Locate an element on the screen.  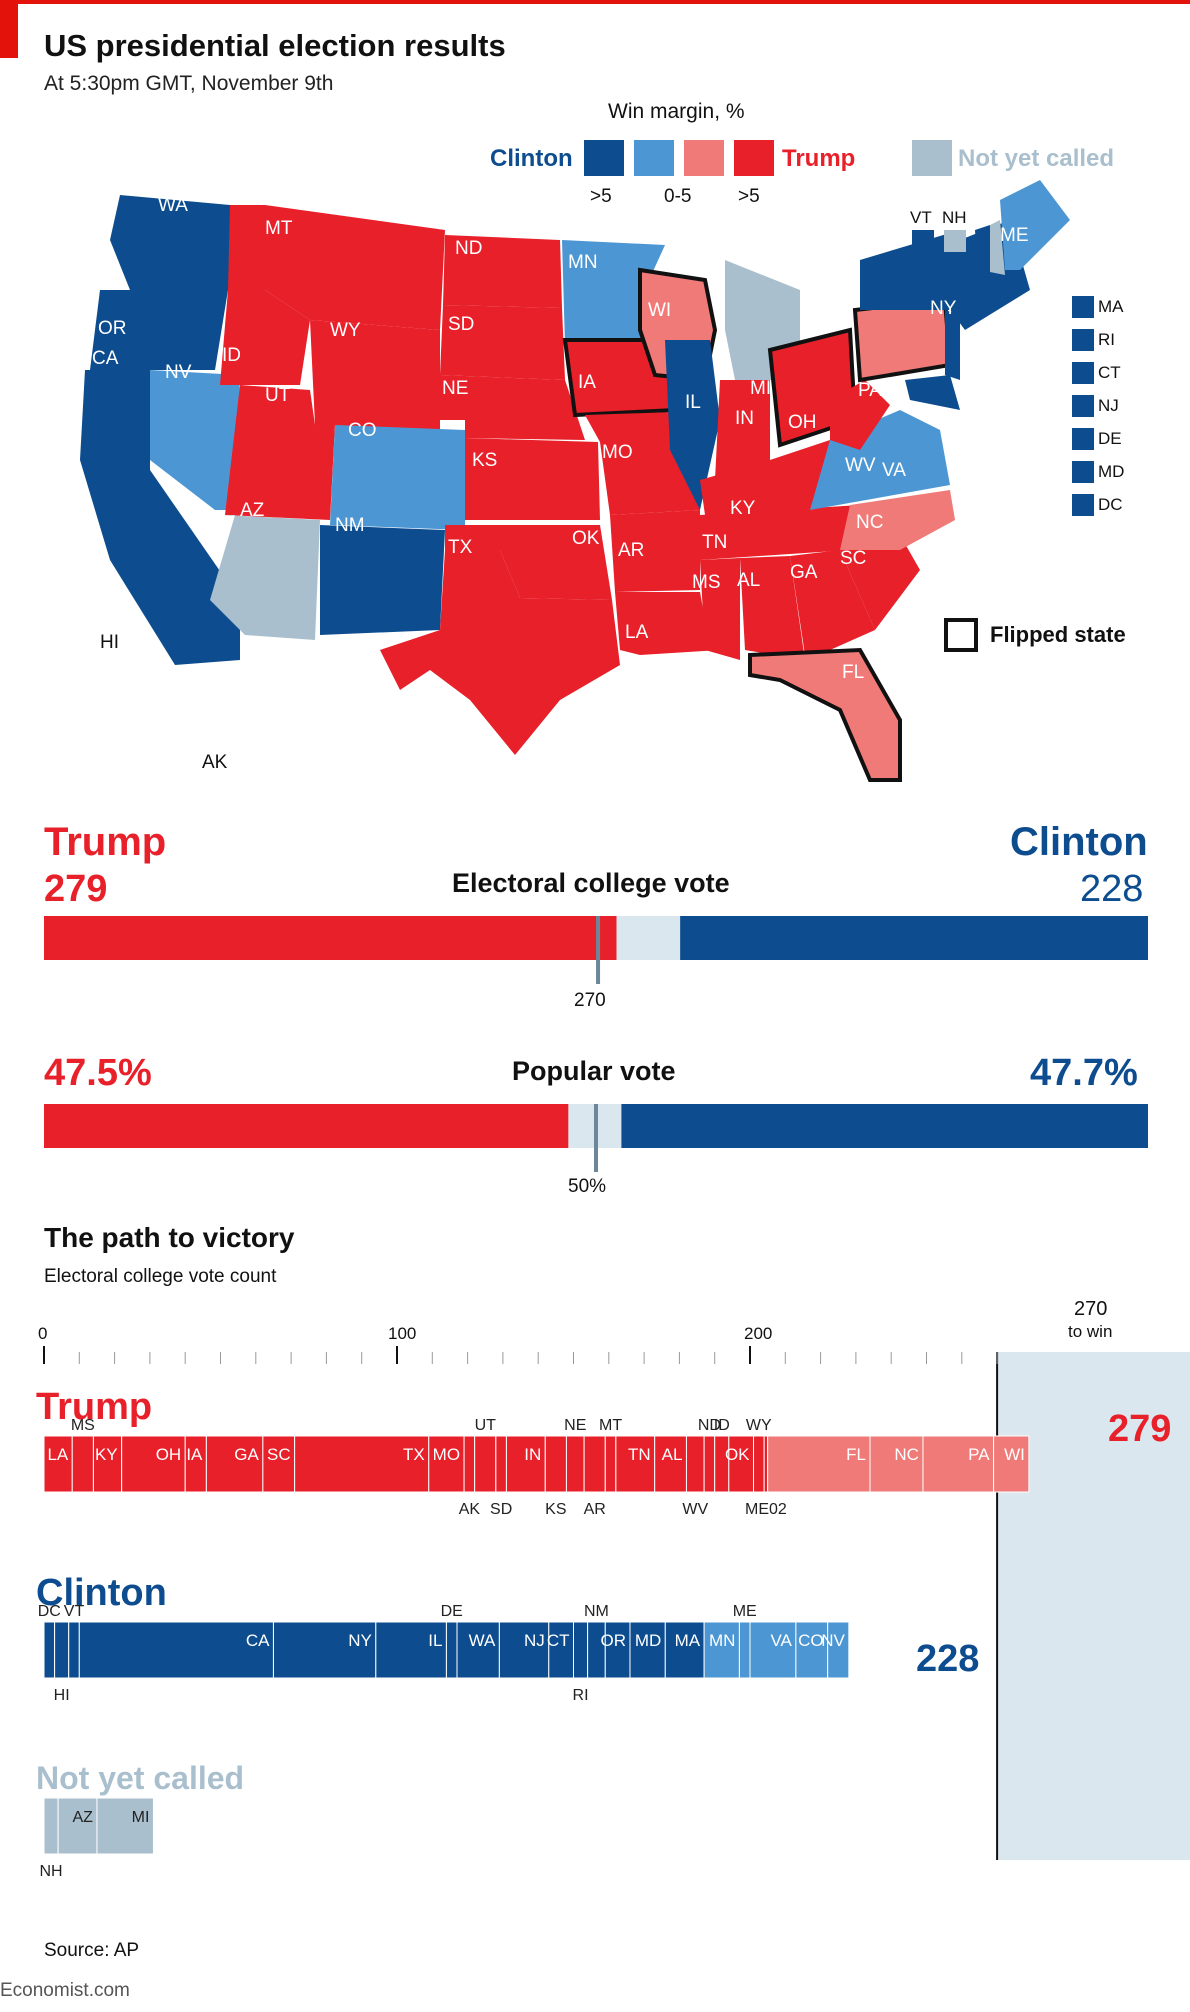
state-il is located at coordinates (692, 425).